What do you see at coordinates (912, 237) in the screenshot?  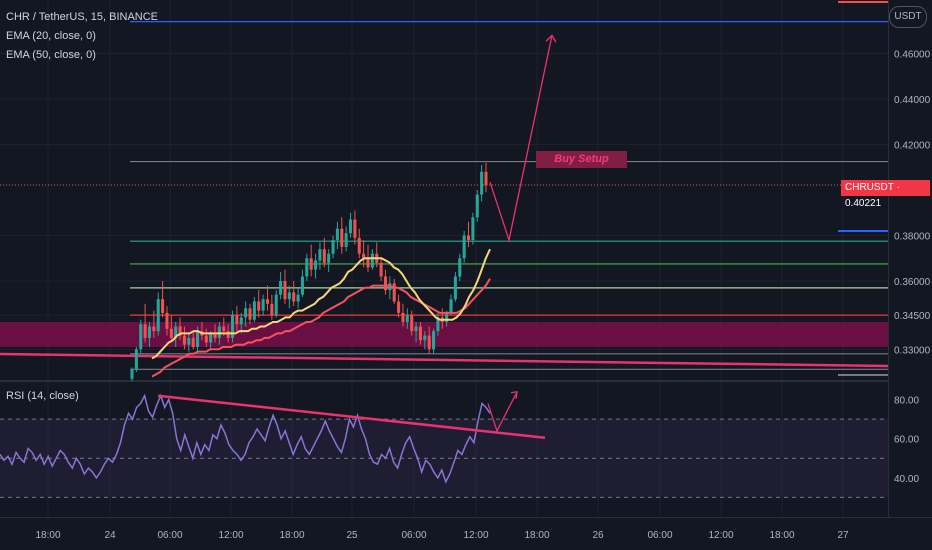 I see `price-tick-label-4: 0.38000` at bounding box center [912, 237].